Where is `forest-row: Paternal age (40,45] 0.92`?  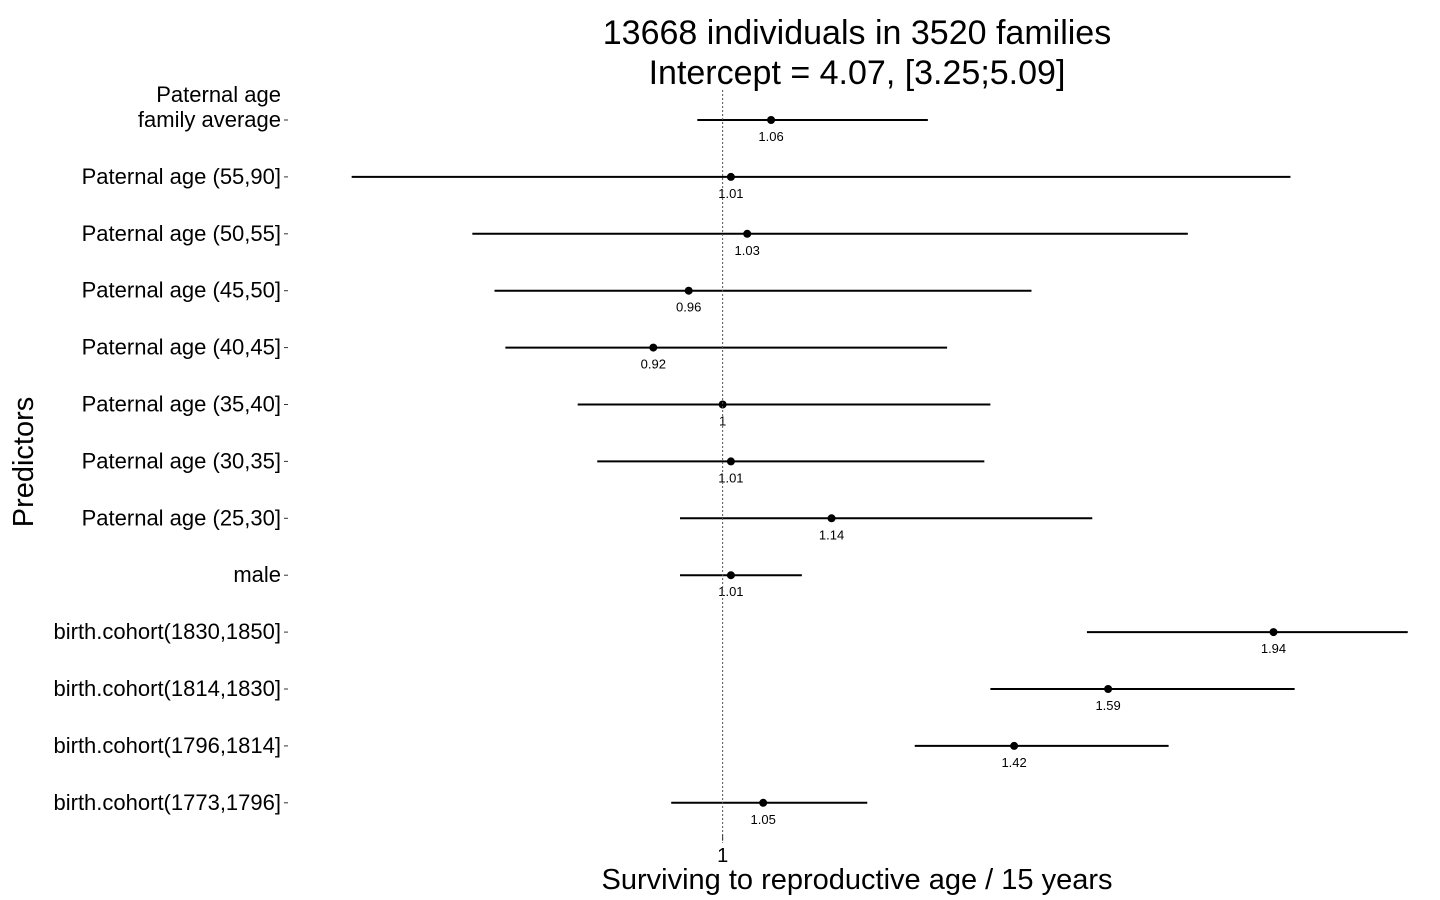
forest-row: Paternal age (40,45] 0.92 is located at coordinates (515, 353).